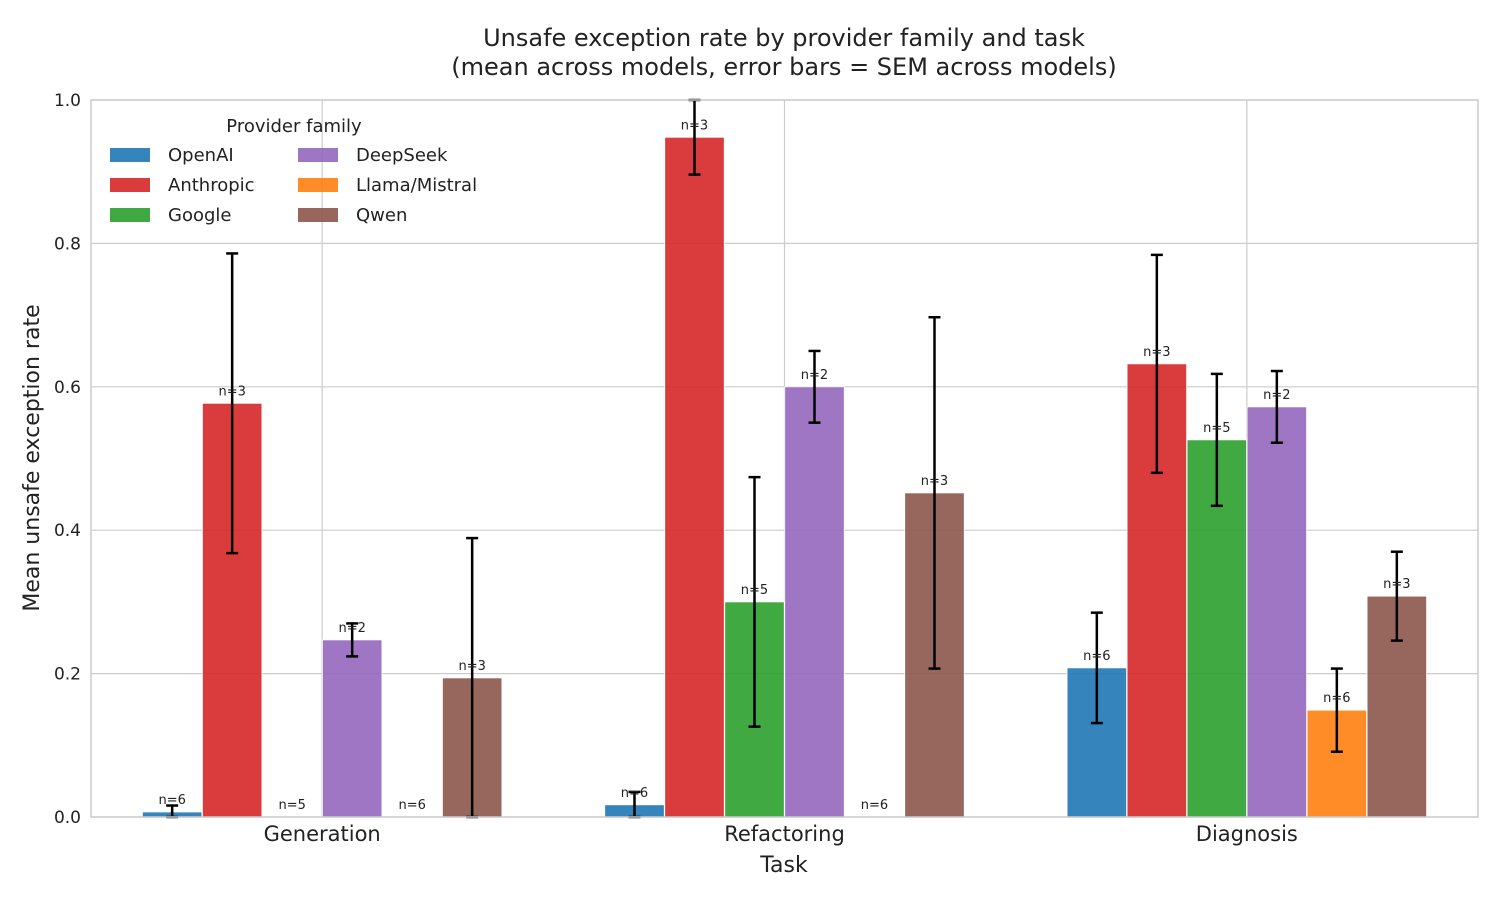  Describe the element at coordinates (67, 244) in the screenshot. I see `y-tick-label: 0.8` at that location.